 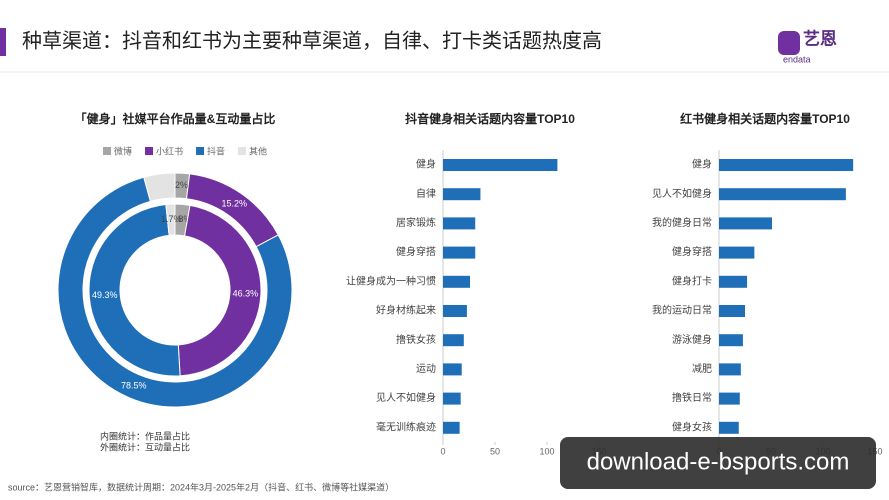 I want to click on ring-note: 外圈统计：互动量占比, so click(x=145, y=446).